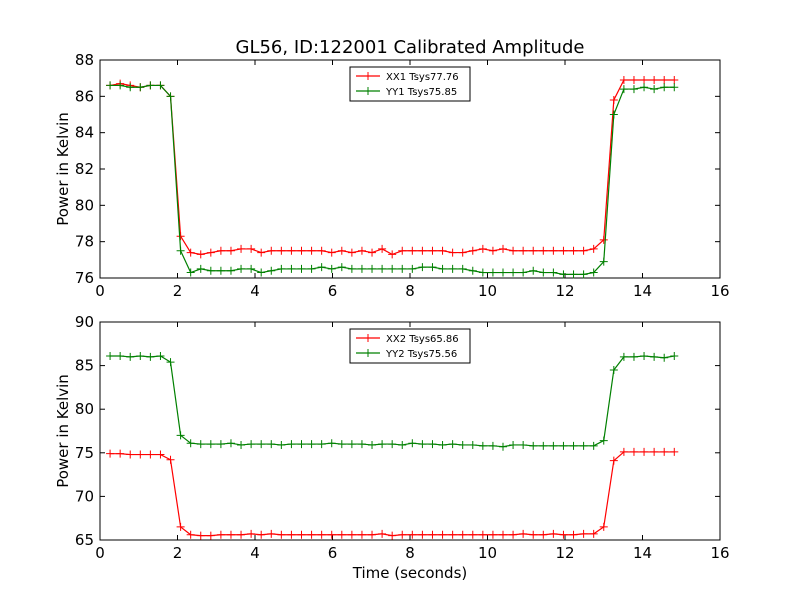  Describe the element at coordinates (410, 553) in the screenshot. I see `x-tick-label: 8` at that location.